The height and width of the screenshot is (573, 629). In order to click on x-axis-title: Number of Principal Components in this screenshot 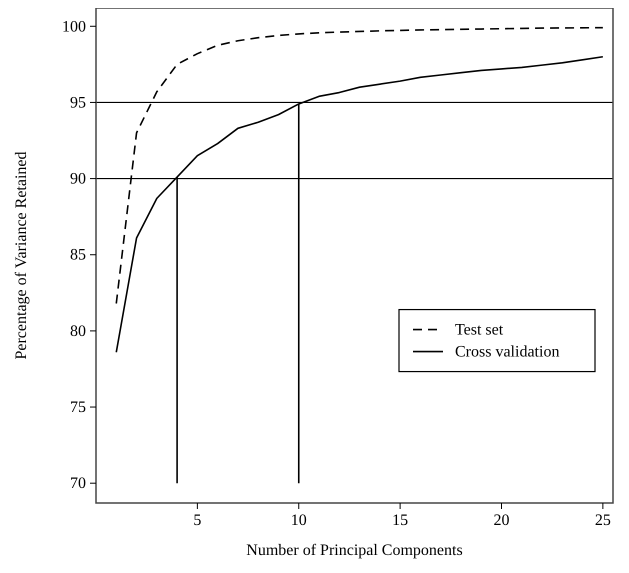, I will do `click(354, 550)`.